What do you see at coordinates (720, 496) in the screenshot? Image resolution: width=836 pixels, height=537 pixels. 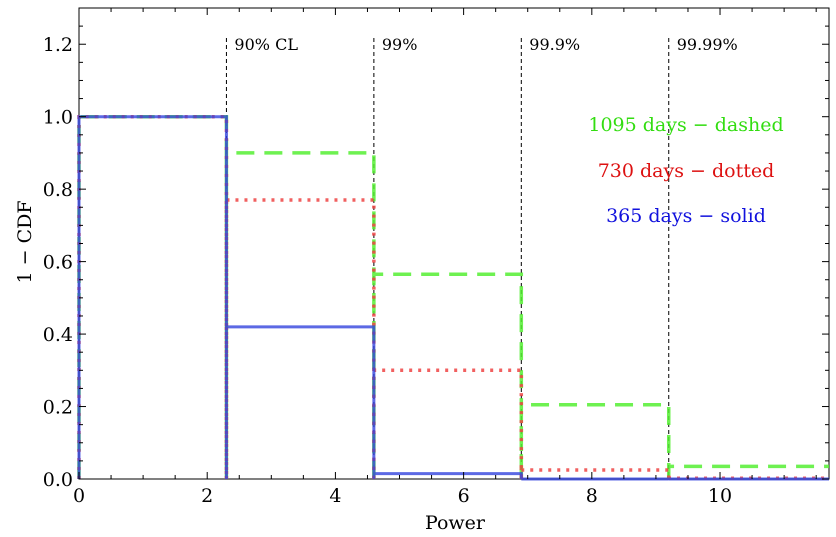 I see `x-tick-label: 10` at bounding box center [720, 496].